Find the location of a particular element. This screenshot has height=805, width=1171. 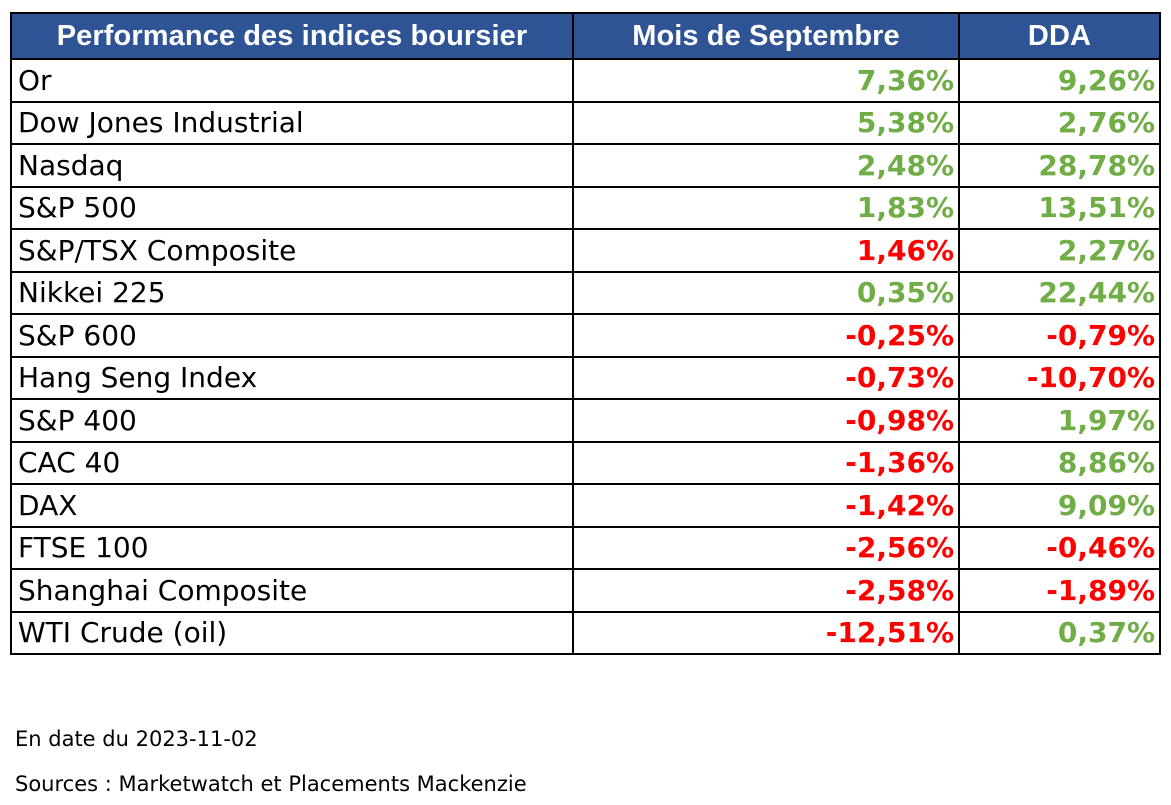

ytd-performance-cell: -10,70% is located at coordinates (1059, 377).